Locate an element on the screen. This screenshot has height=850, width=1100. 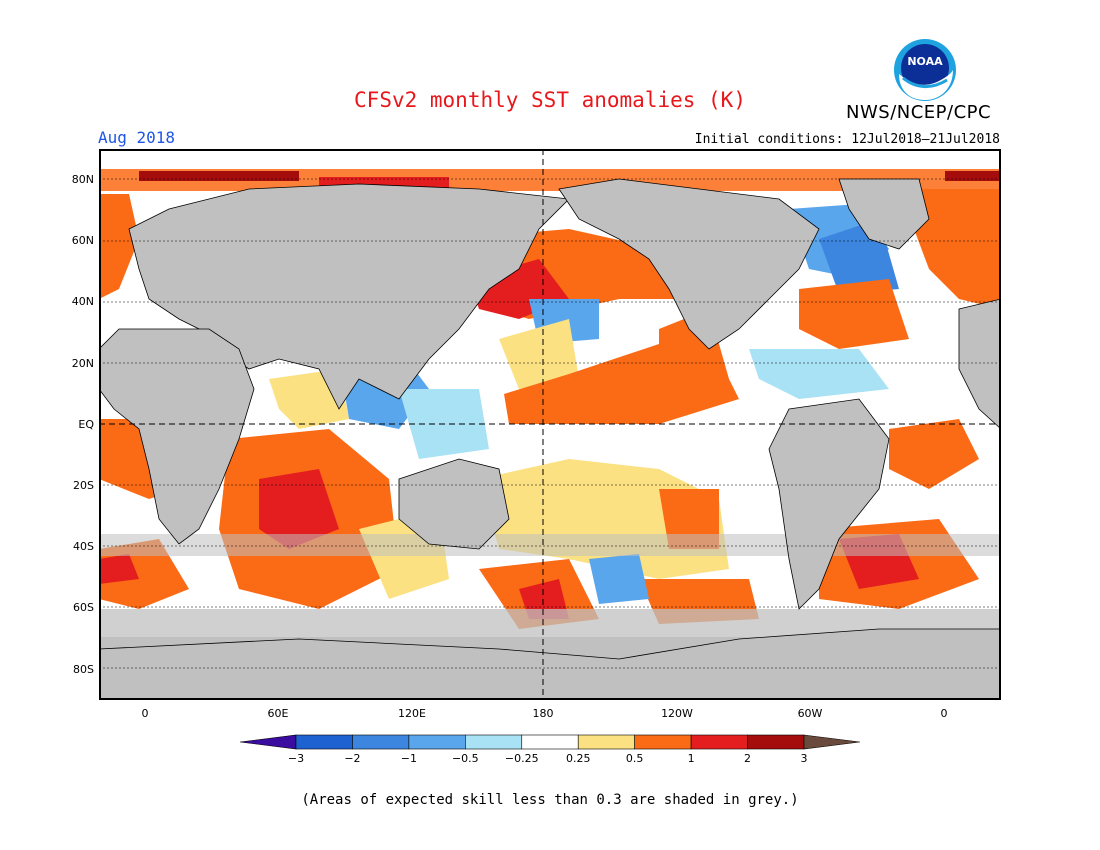
colorbar-tick-label: 1 is located at coordinates (691, 758).